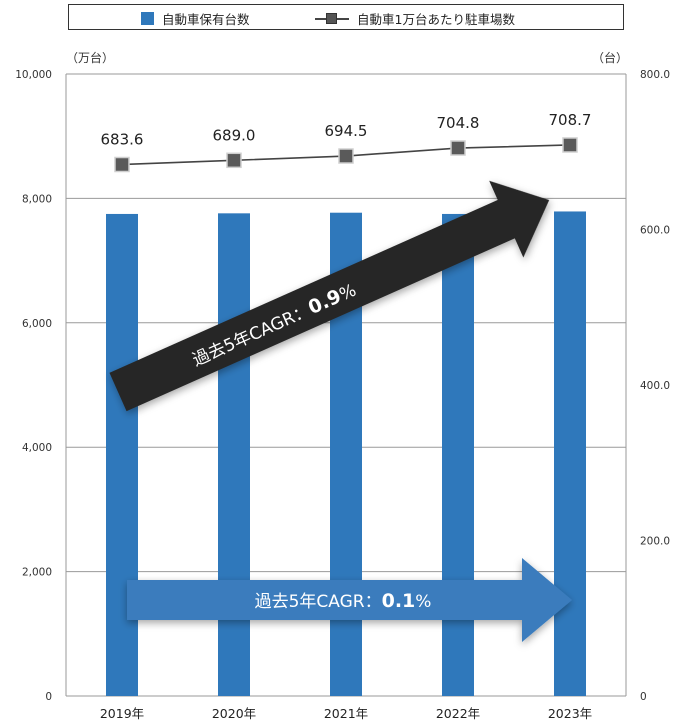 The height and width of the screenshot is (724, 681). What do you see at coordinates (346, 713) in the screenshot?
I see `x-tick-label: 2021年` at bounding box center [346, 713].